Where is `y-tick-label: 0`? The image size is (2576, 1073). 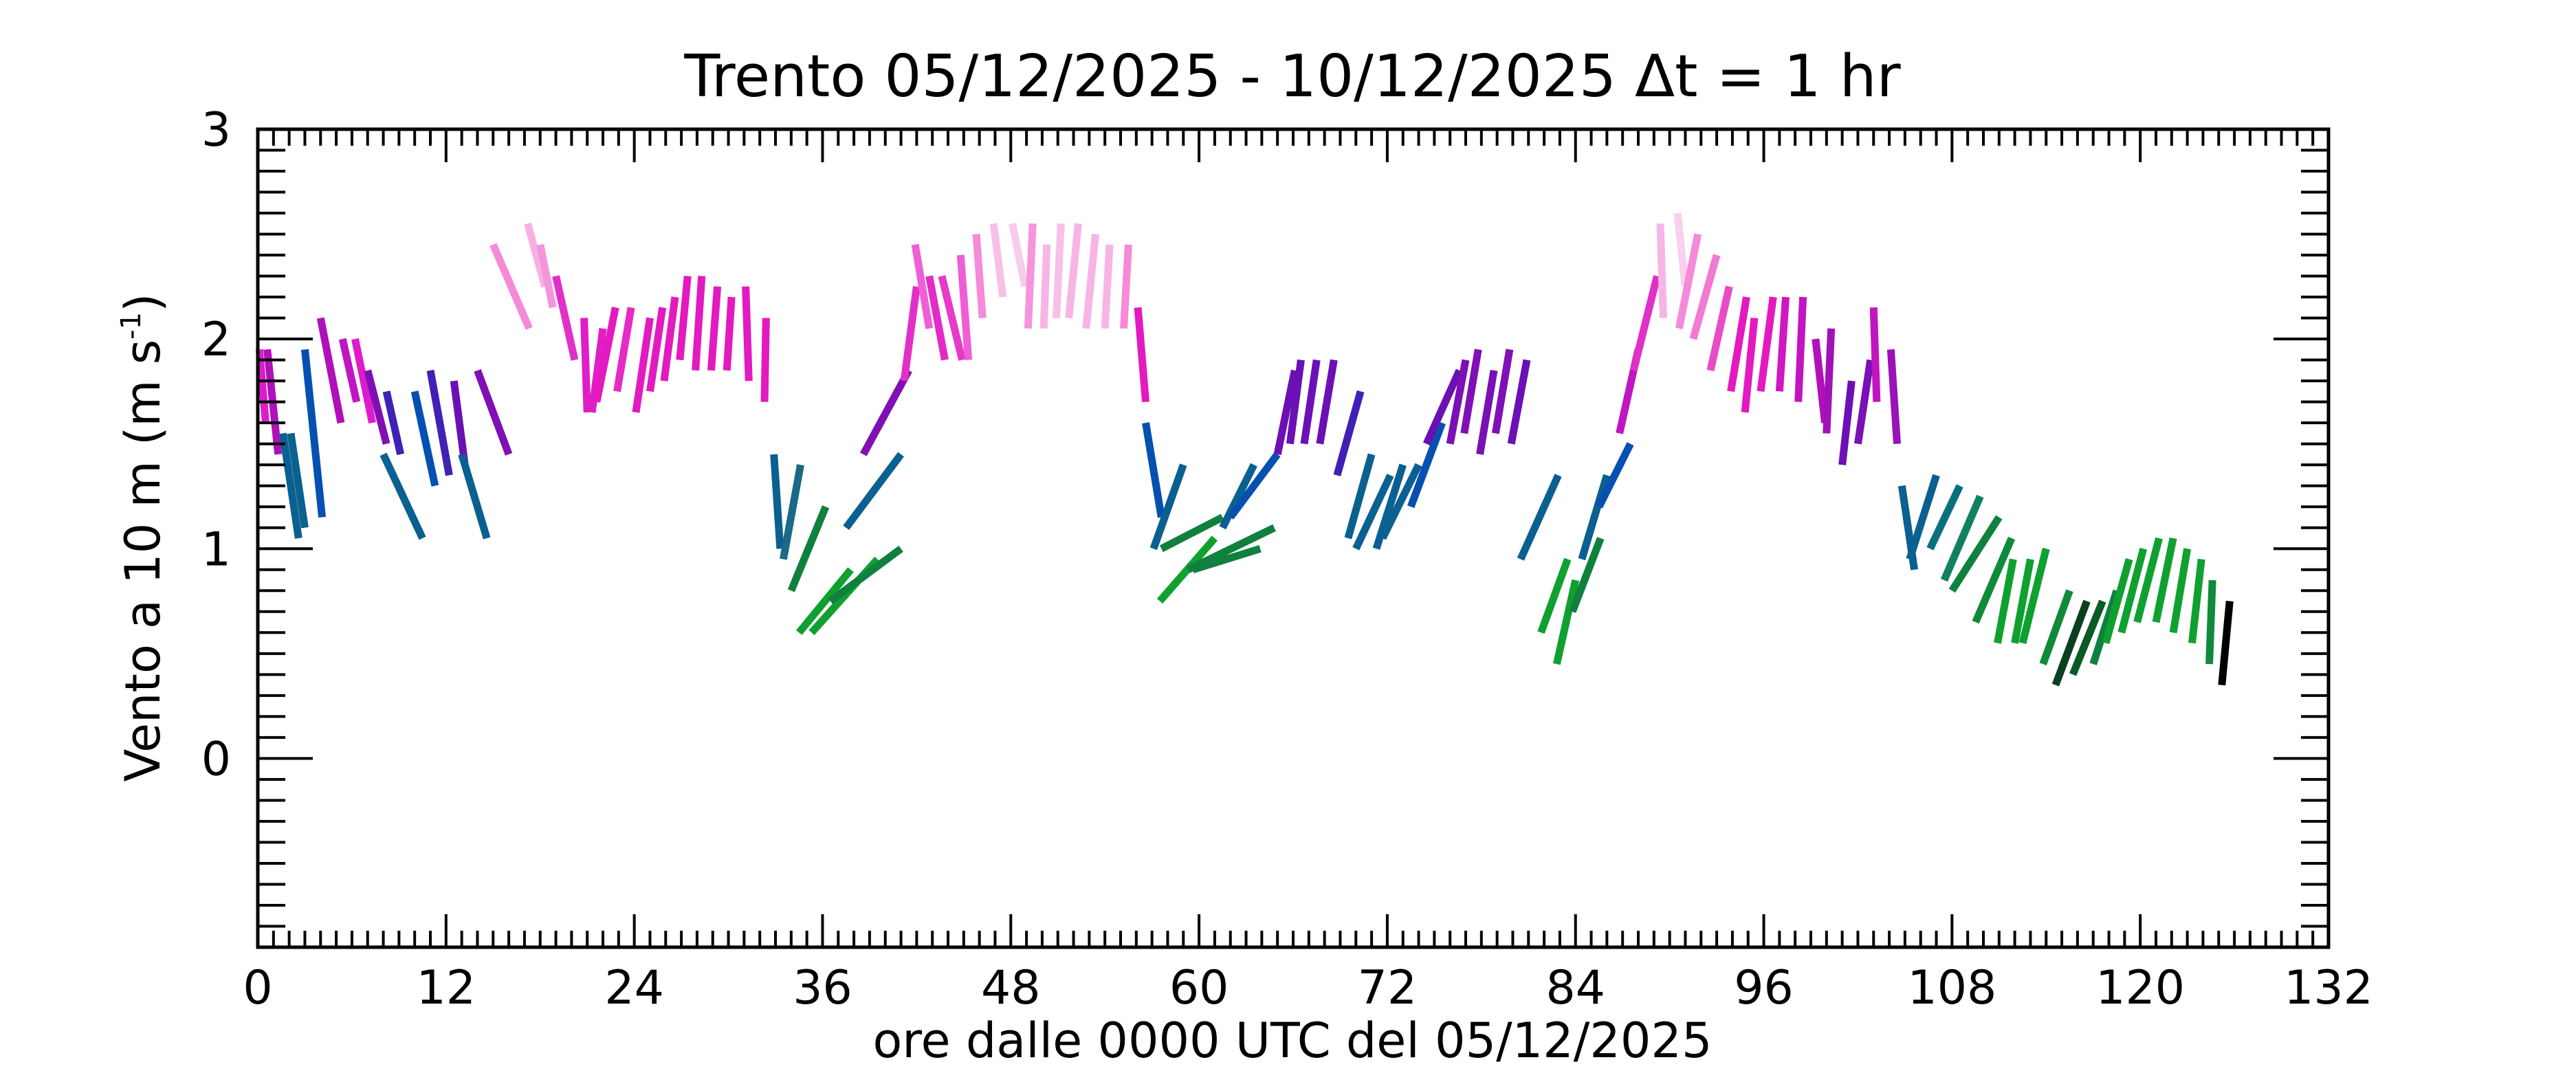 y-tick-label: 0 is located at coordinates (216, 759).